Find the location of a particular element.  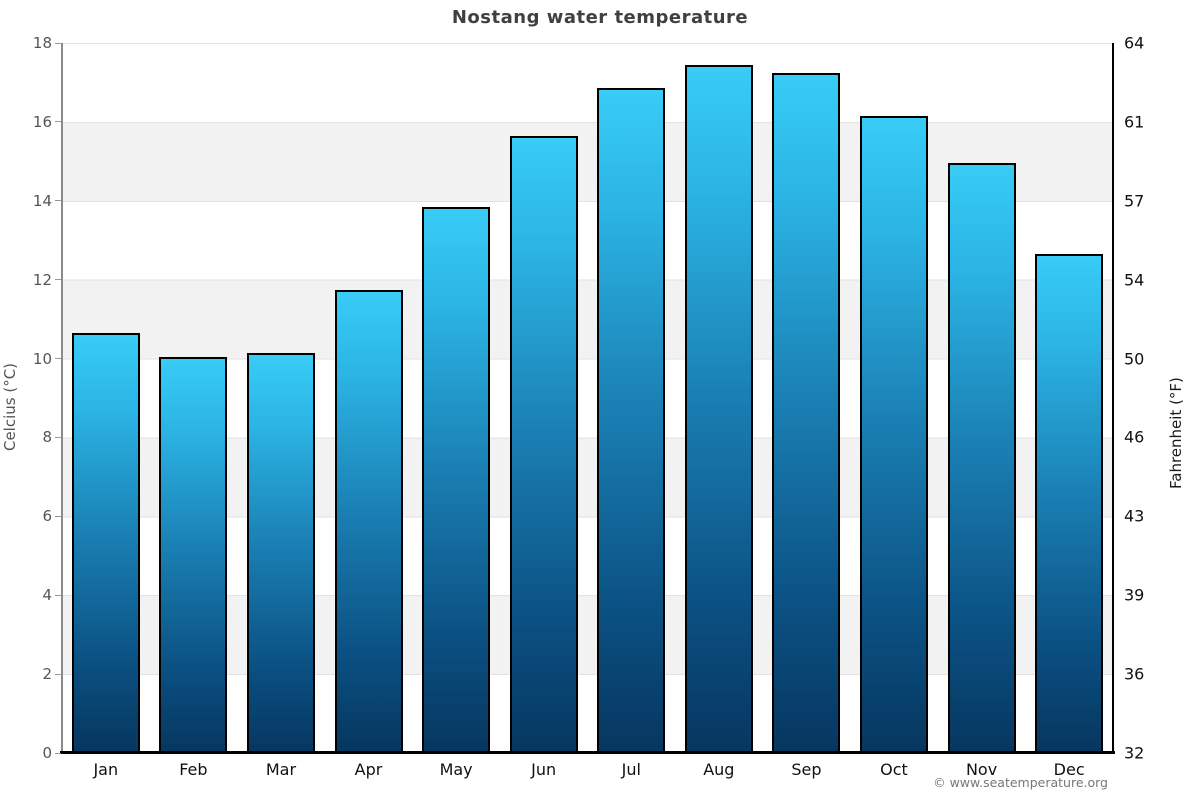

watermark-copyright: © www.seatemperature.org is located at coordinates (1020, 782).